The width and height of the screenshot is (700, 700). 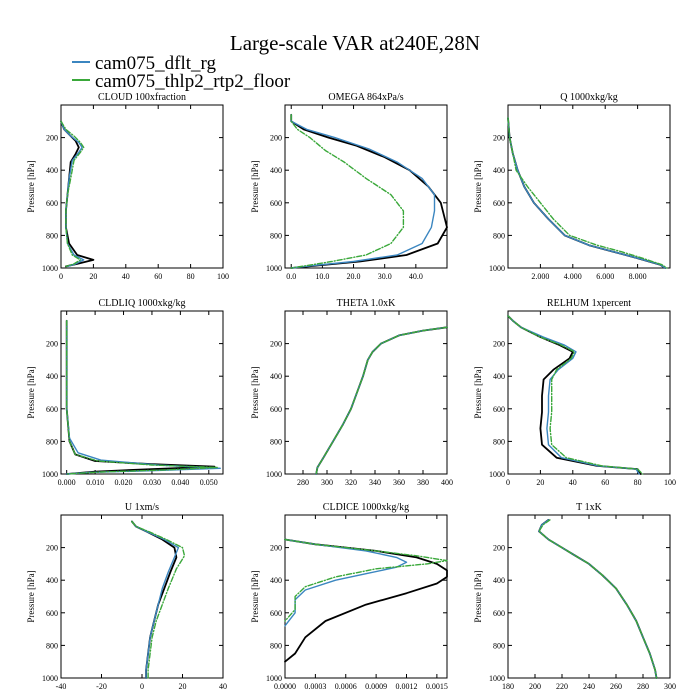 I want to click on x-tick-label: 300, so click(x=670, y=686).